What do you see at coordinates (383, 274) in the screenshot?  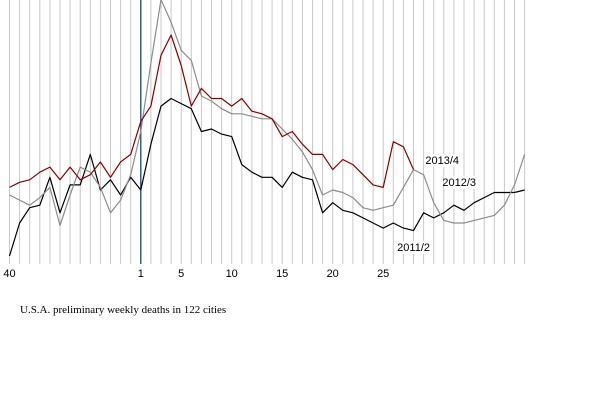 I see `x-tick-label: 25` at bounding box center [383, 274].